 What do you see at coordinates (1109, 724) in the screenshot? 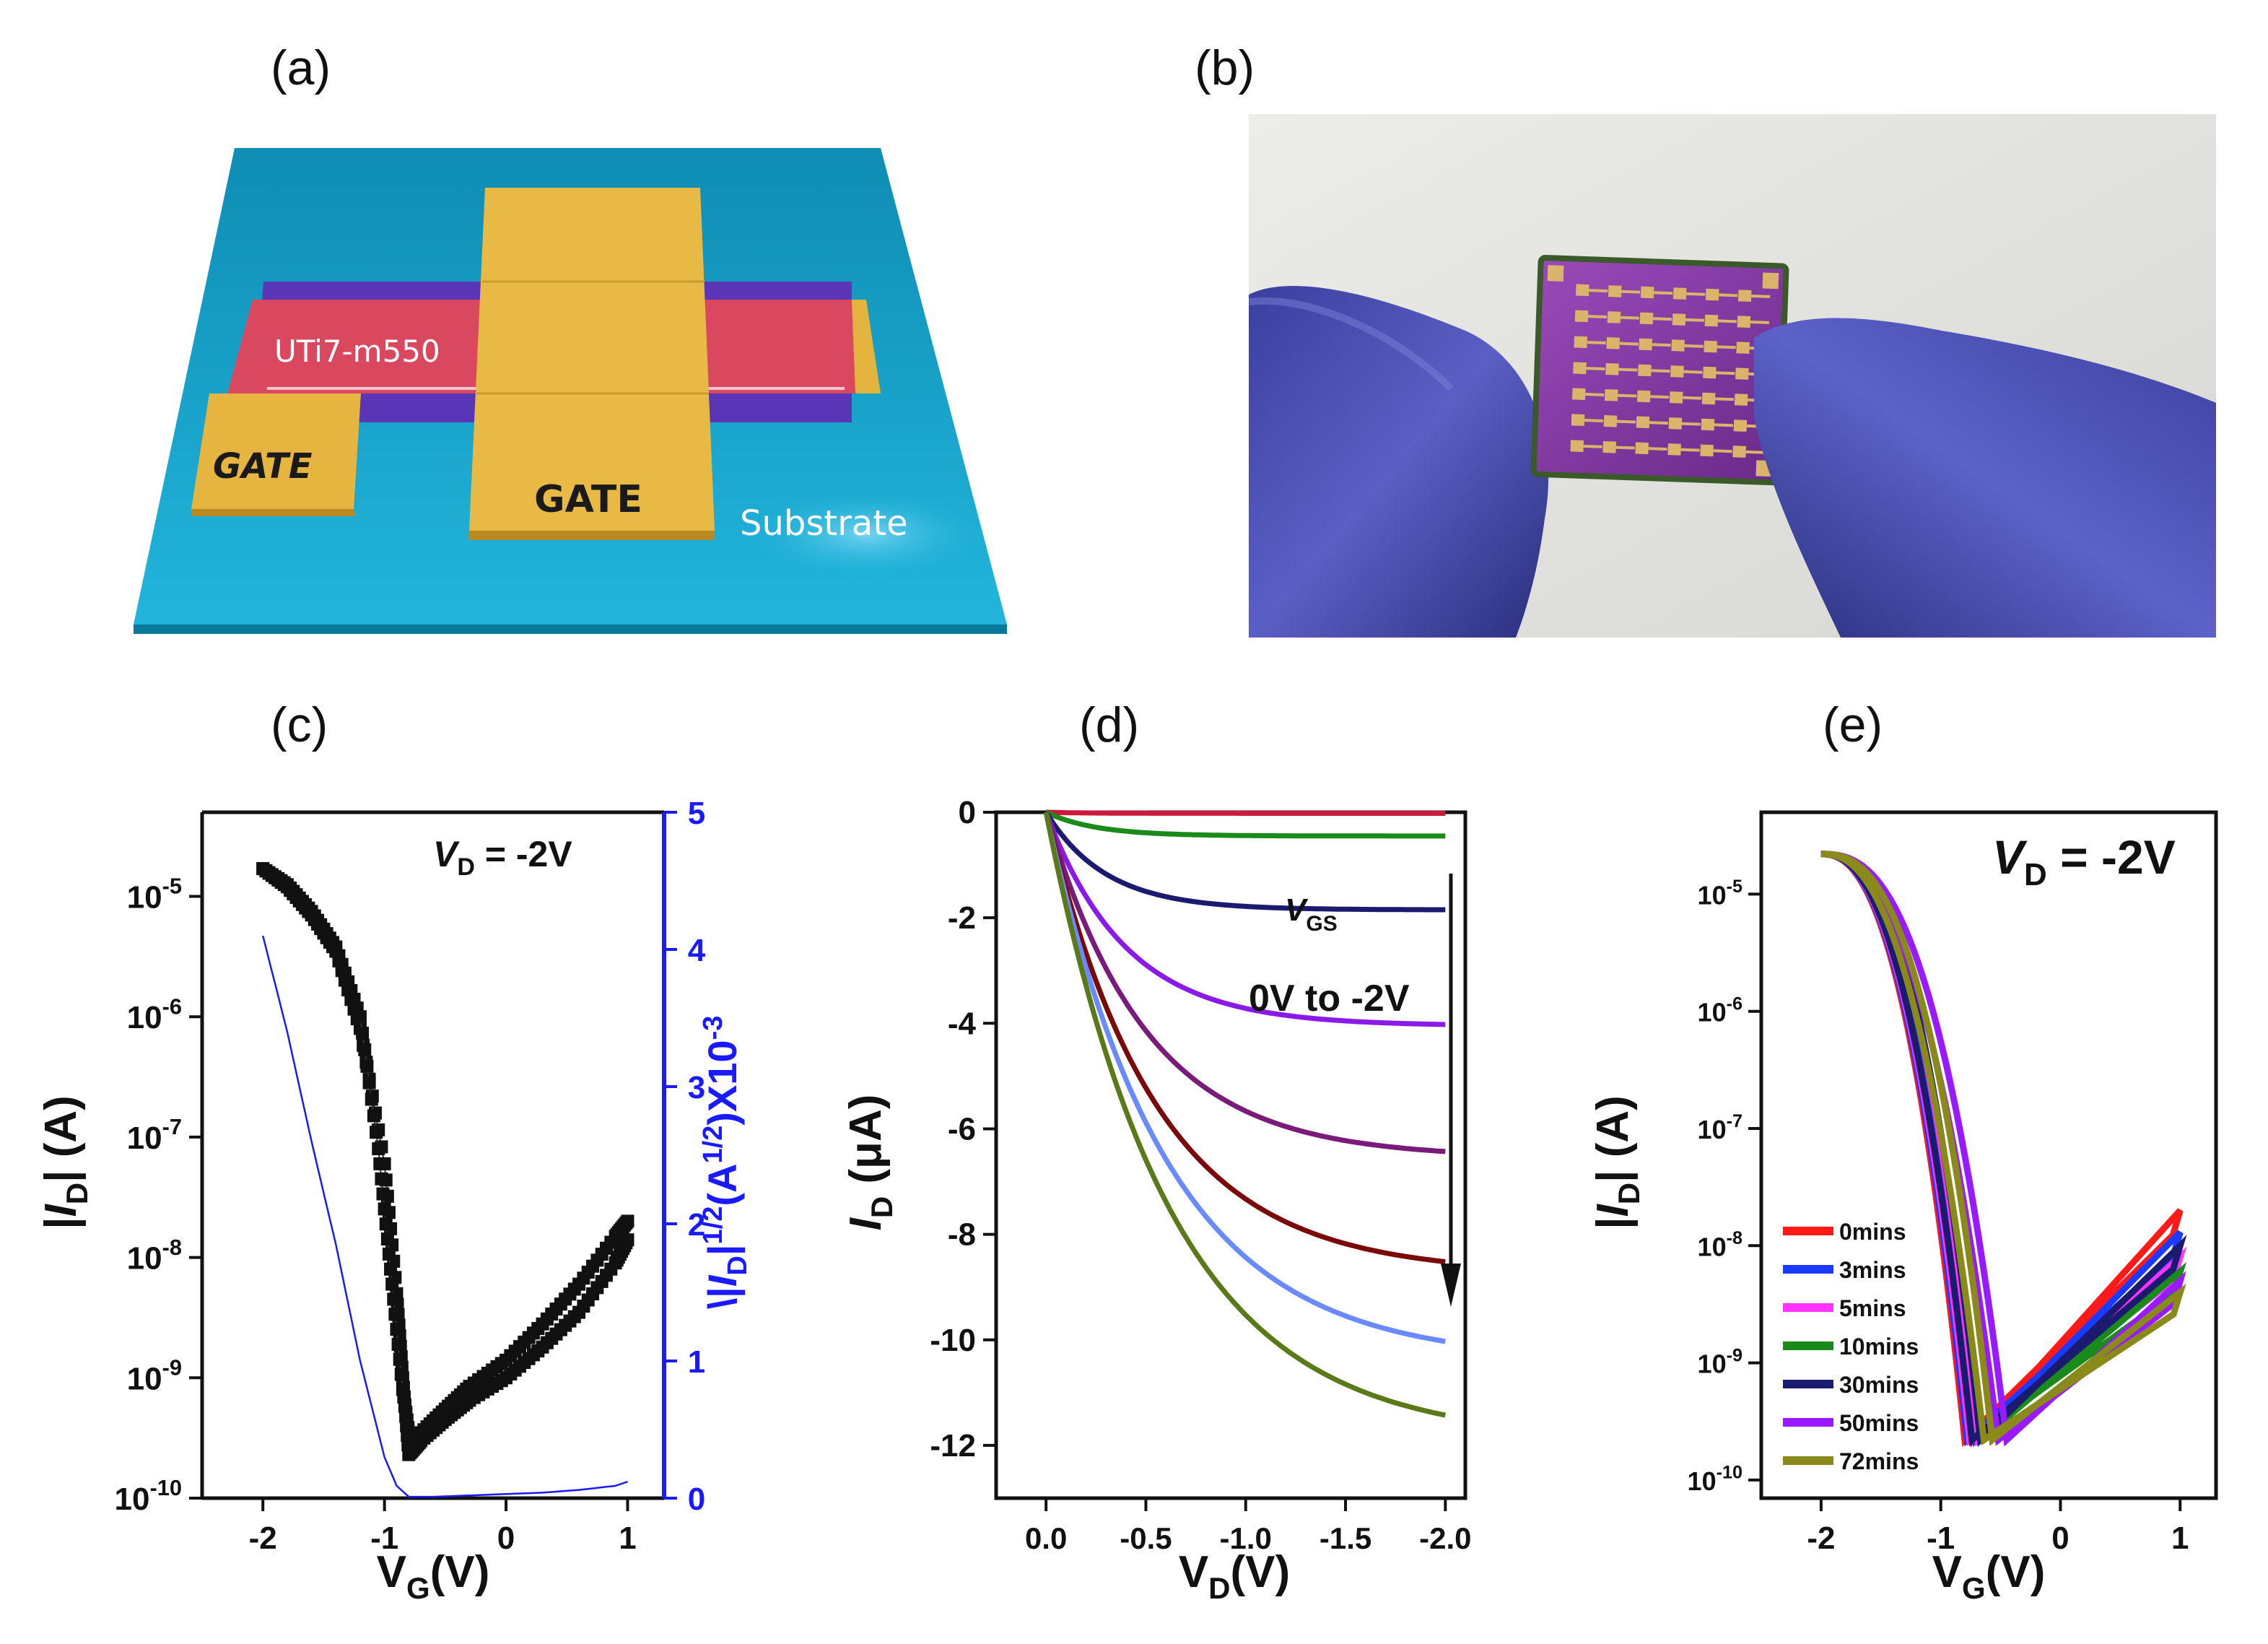
I see `panel-label-d: (d)` at bounding box center [1109, 724].